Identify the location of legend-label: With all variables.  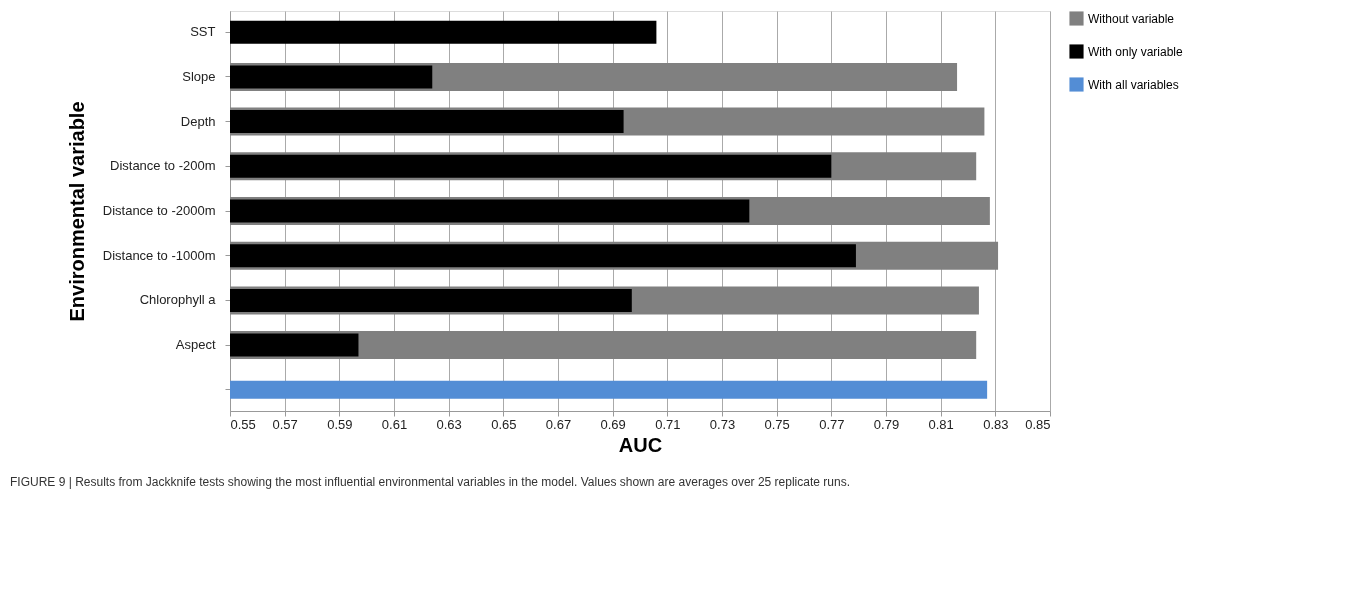
(1133, 84).